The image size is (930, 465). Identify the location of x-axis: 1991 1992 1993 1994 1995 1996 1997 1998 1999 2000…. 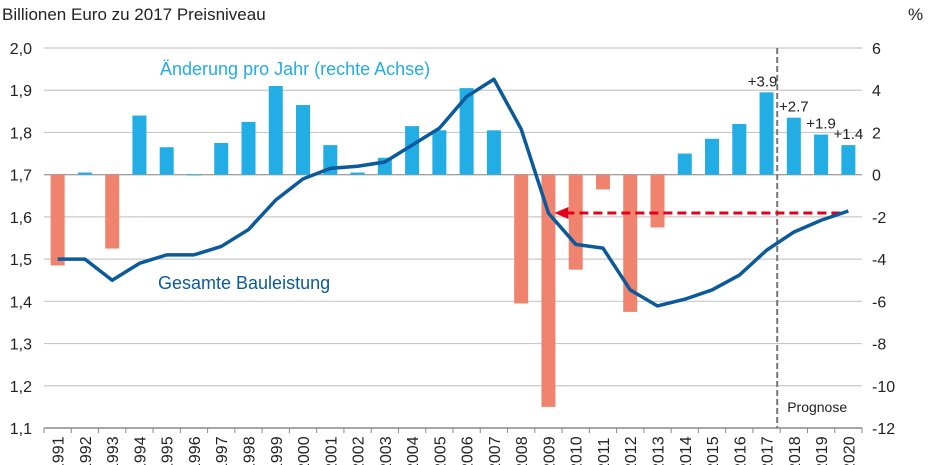
(453, 446).